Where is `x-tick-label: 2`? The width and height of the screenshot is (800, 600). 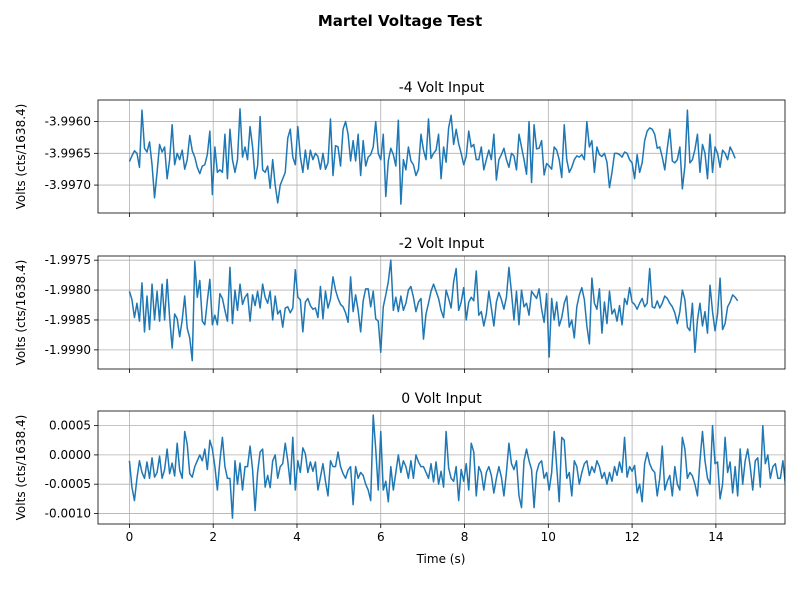
x-tick-label: 2 is located at coordinates (213, 537).